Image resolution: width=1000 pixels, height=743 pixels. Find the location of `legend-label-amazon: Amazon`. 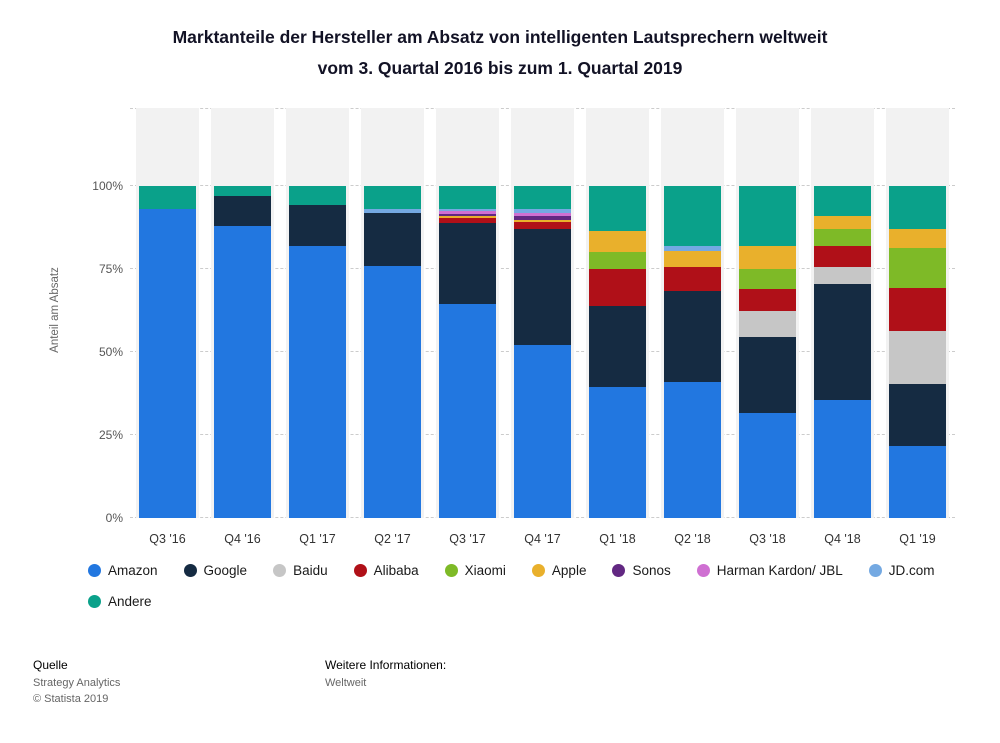

legend-label-amazon: Amazon is located at coordinates (133, 570).